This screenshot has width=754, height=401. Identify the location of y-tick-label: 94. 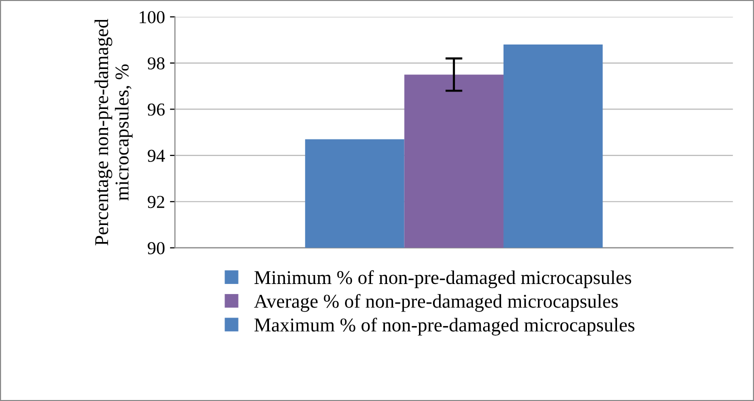
(156, 156).